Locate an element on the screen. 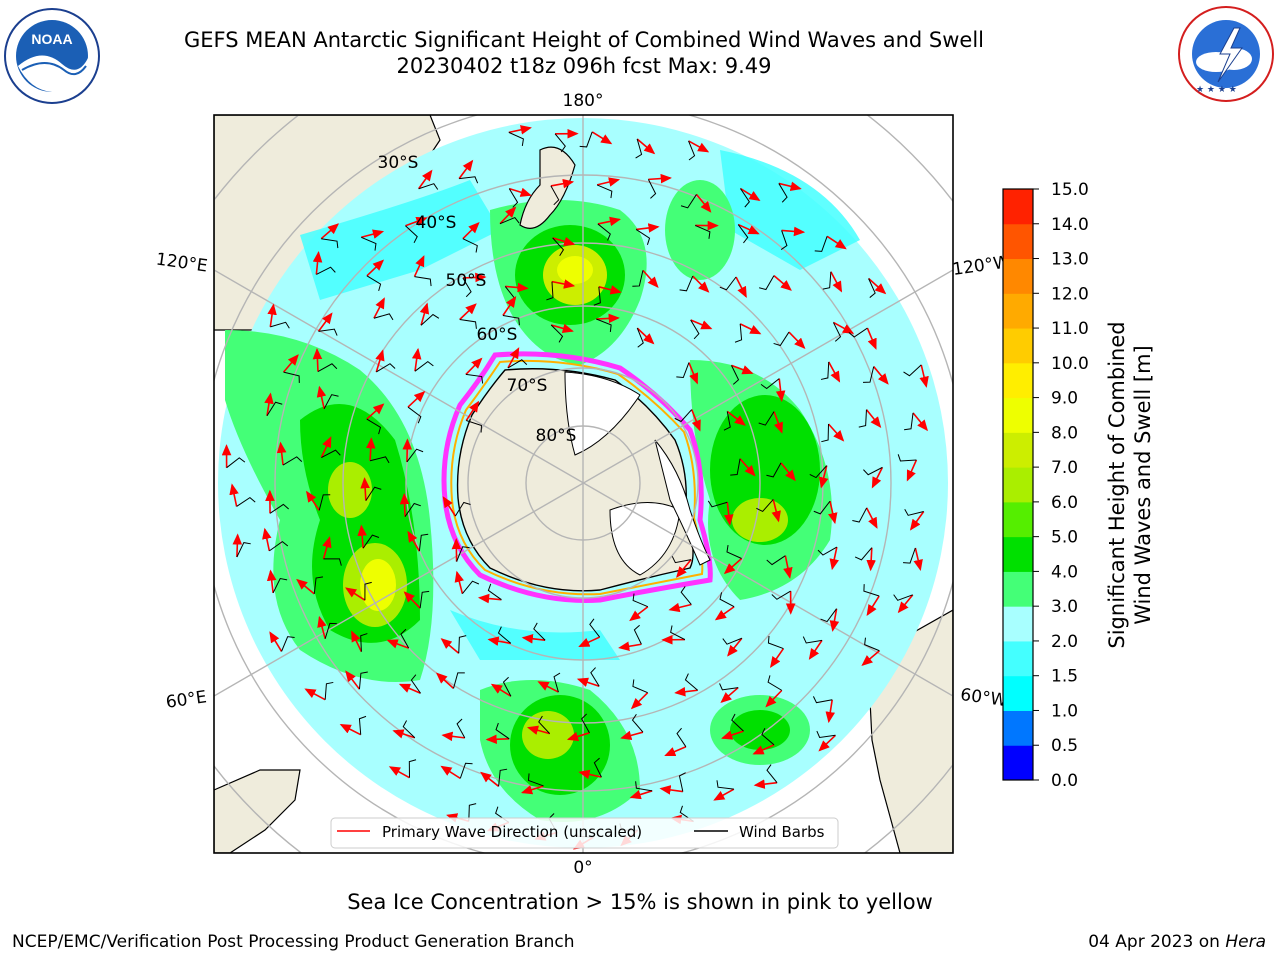 The image size is (1280, 960). footer-host: Hera is located at coordinates (1245, 942).